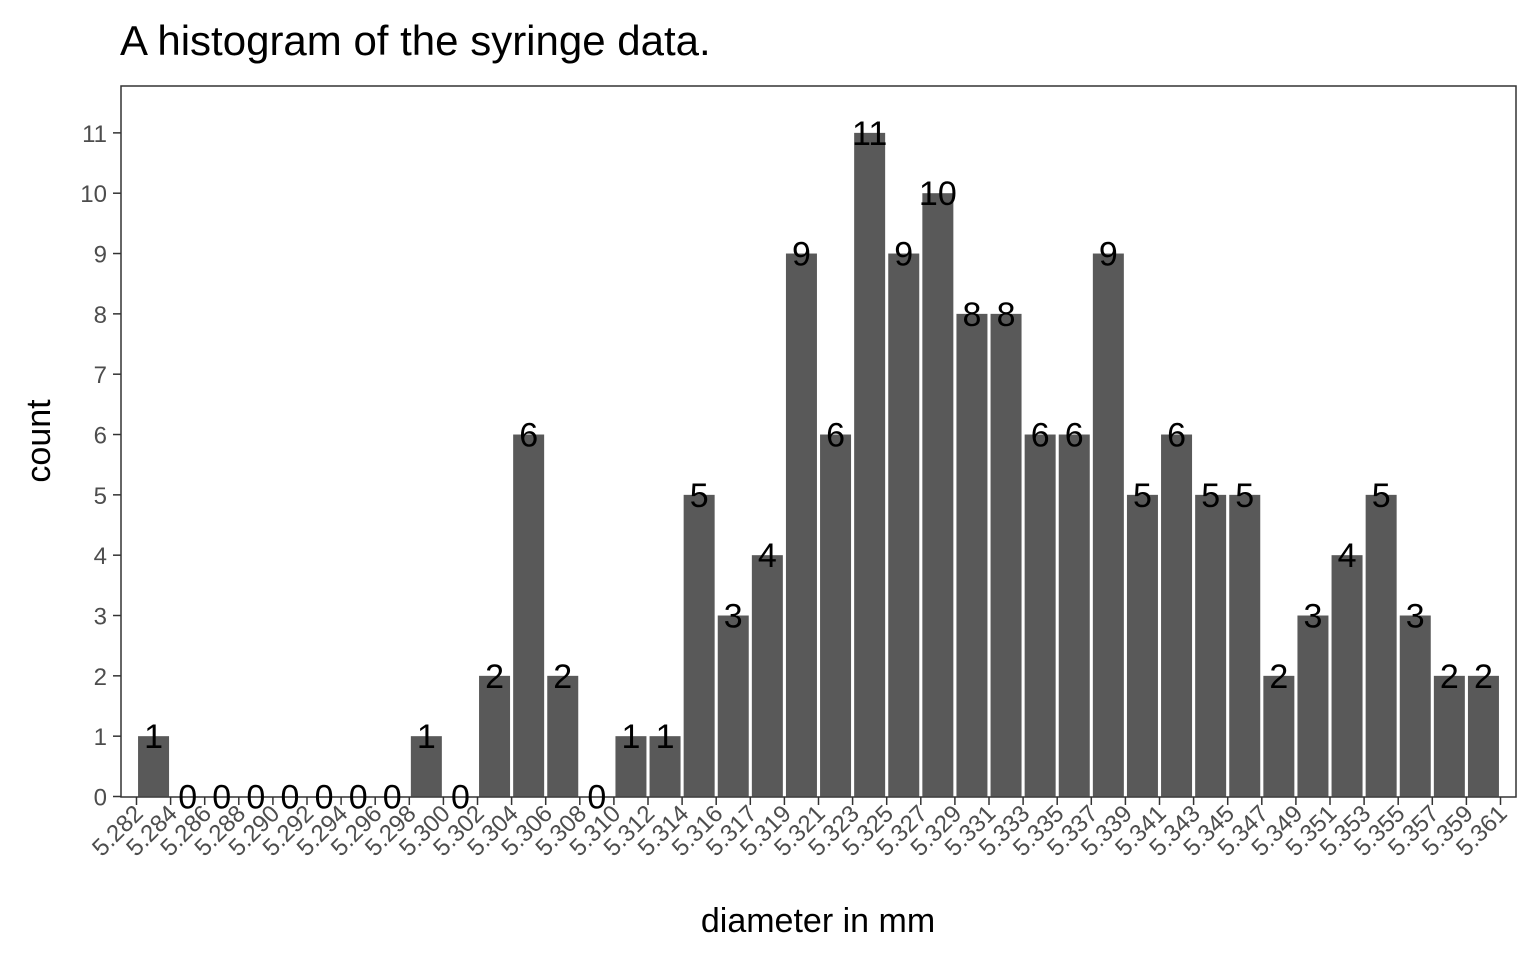  Describe the element at coordinates (94, 134) in the screenshot. I see `y-tick-label: 11` at that location.